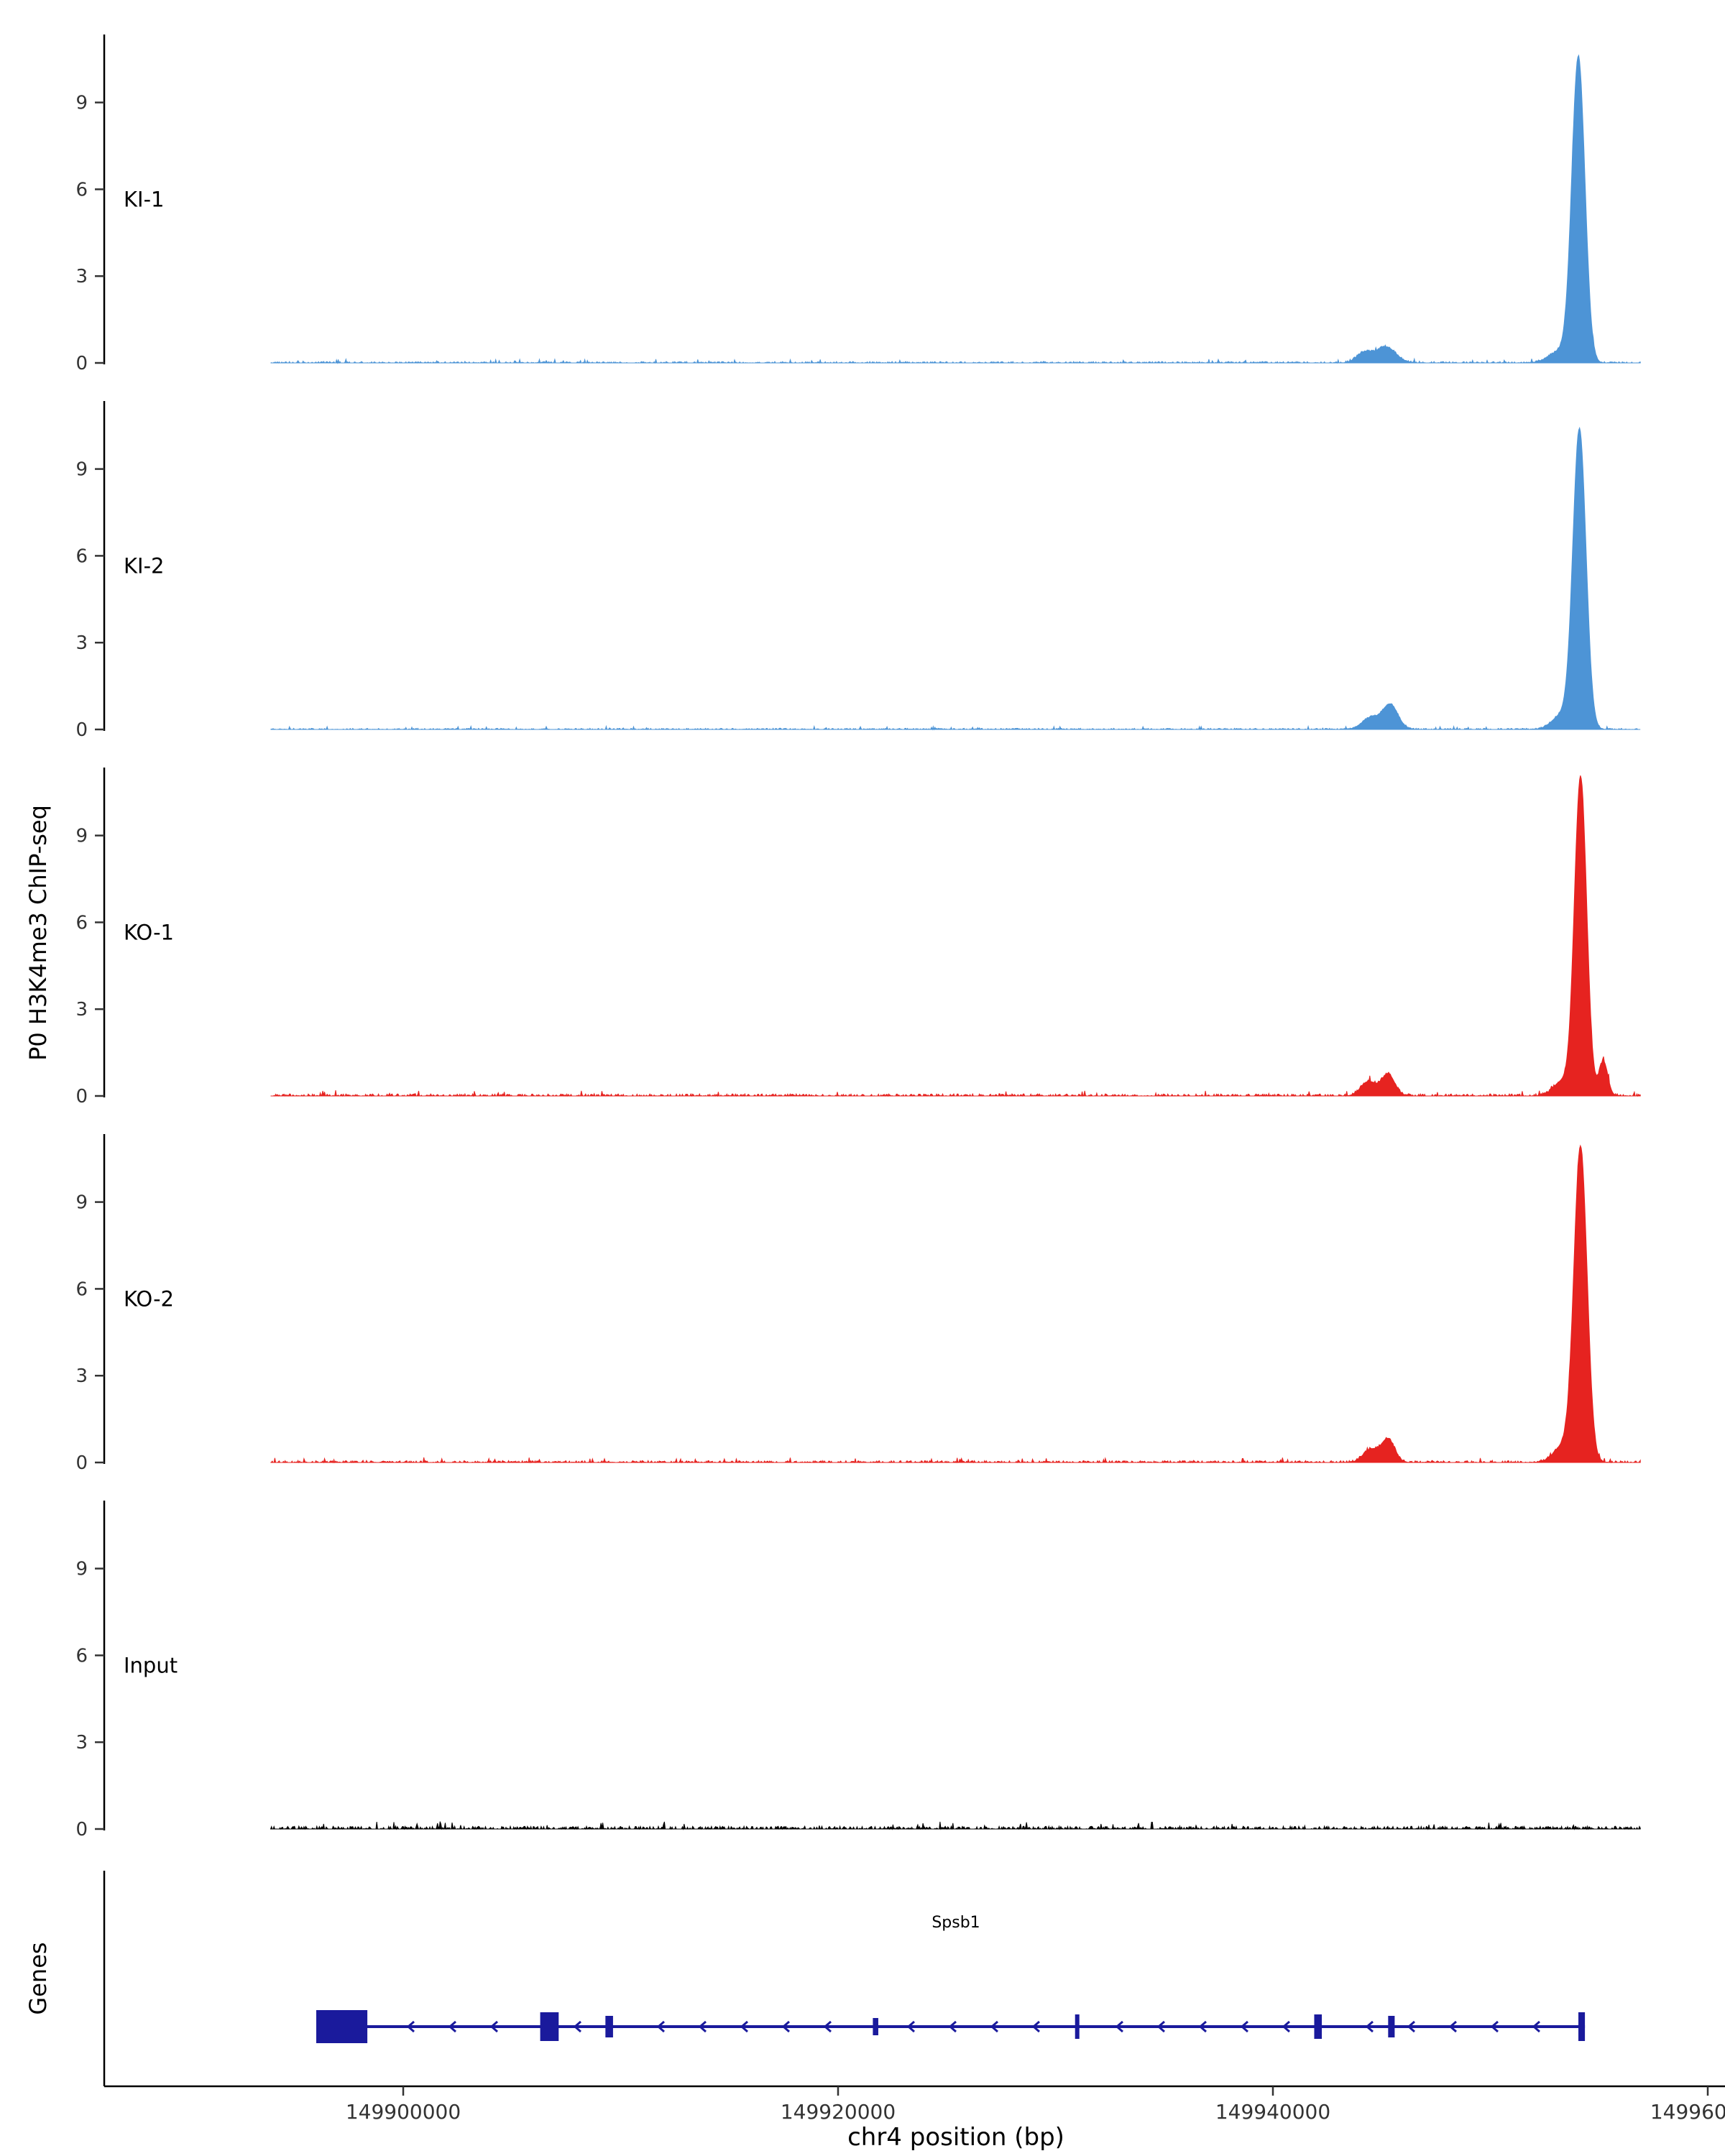 The width and height of the screenshot is (1725, 2156). What do you see at coordinates (151, 1666) in the screenshot?
I see `track-label-Input: Input` at bounding box center [151, 1666].